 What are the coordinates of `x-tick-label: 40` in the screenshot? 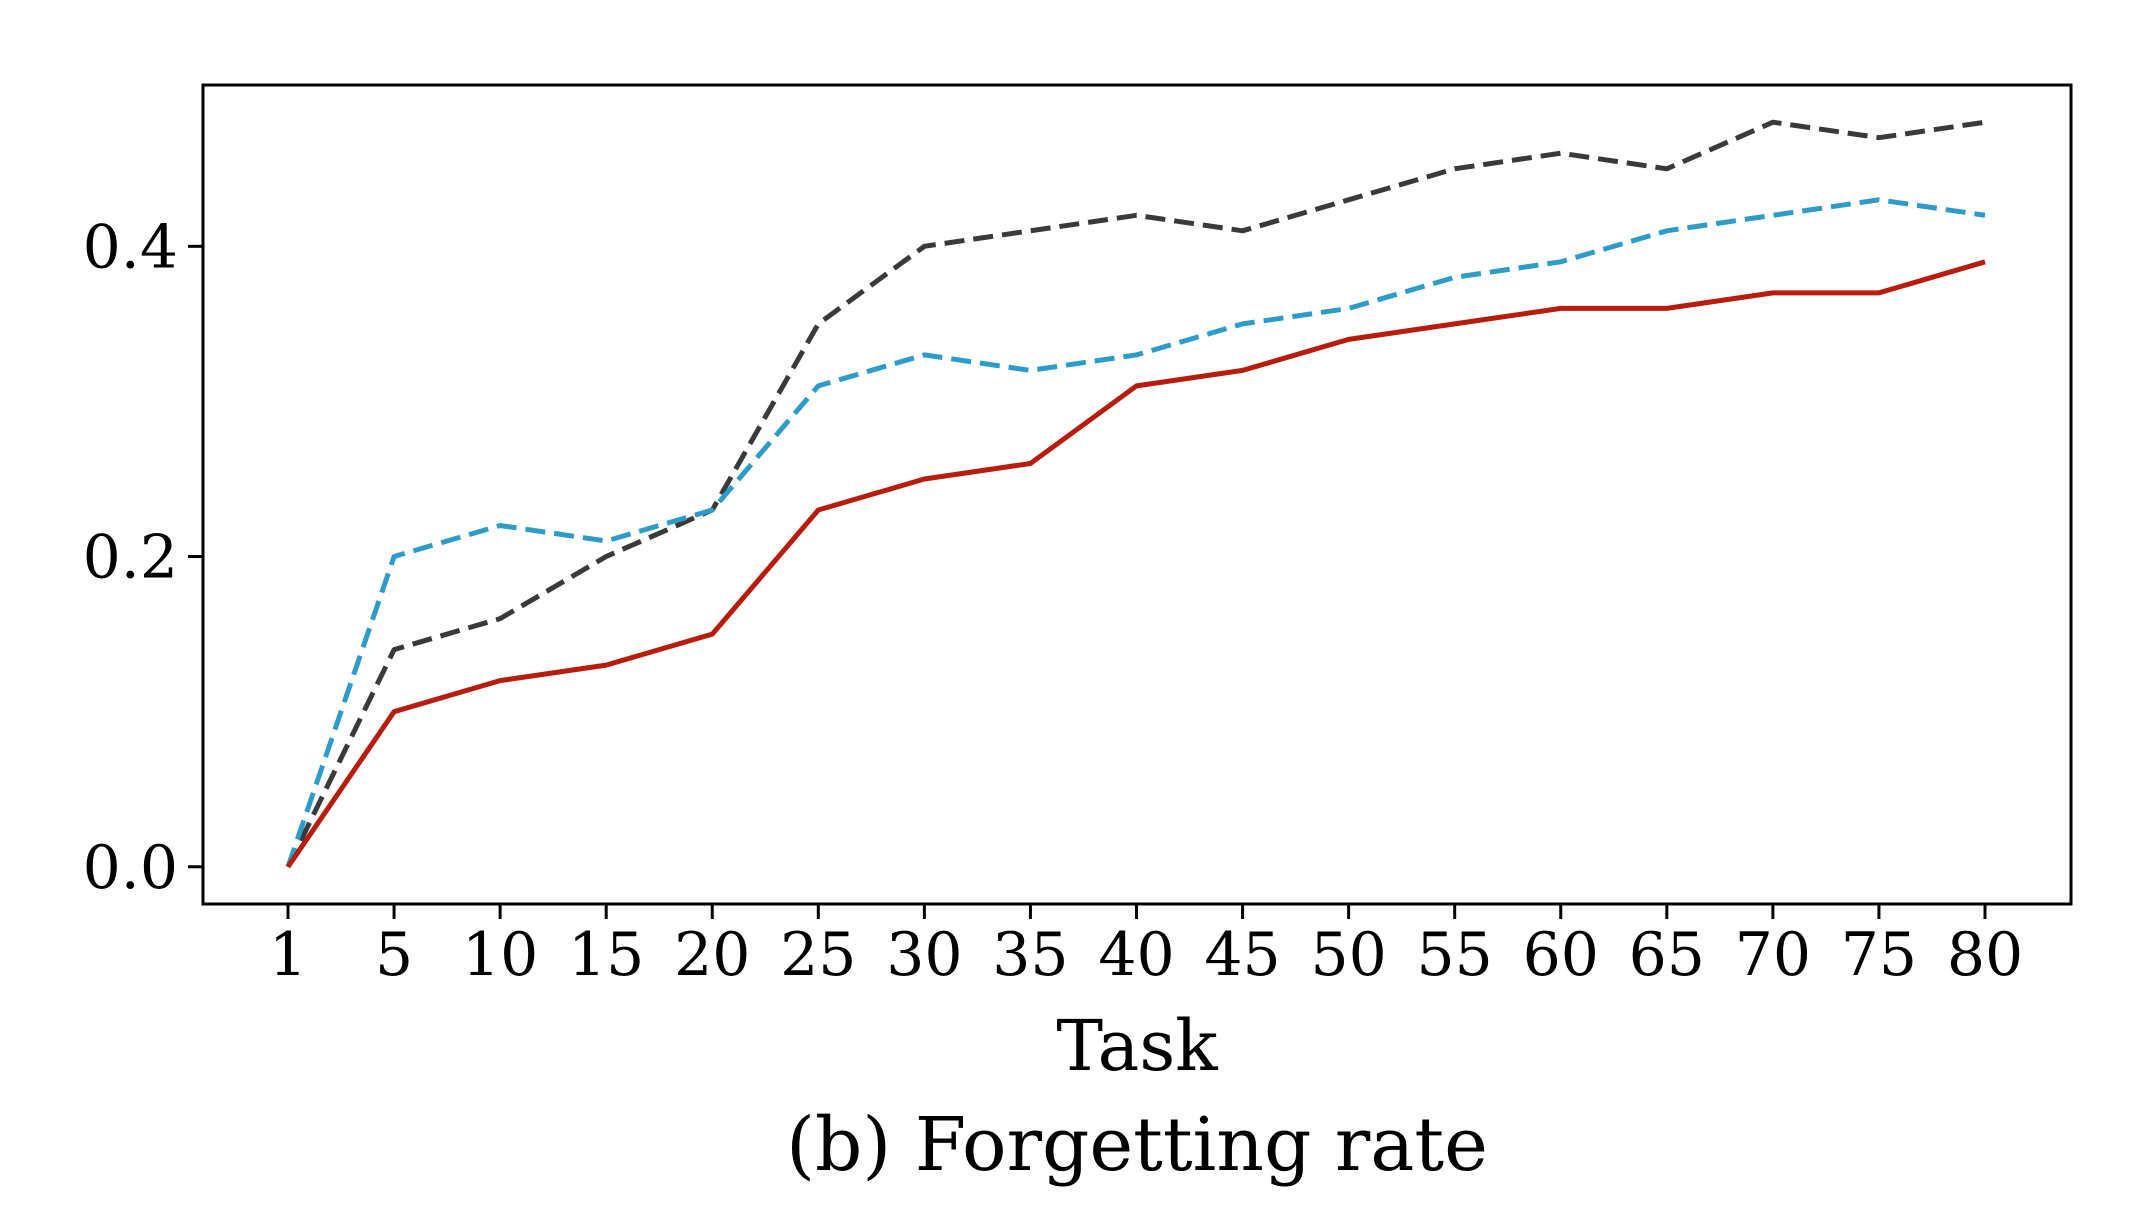 It's located at (1136, 955).